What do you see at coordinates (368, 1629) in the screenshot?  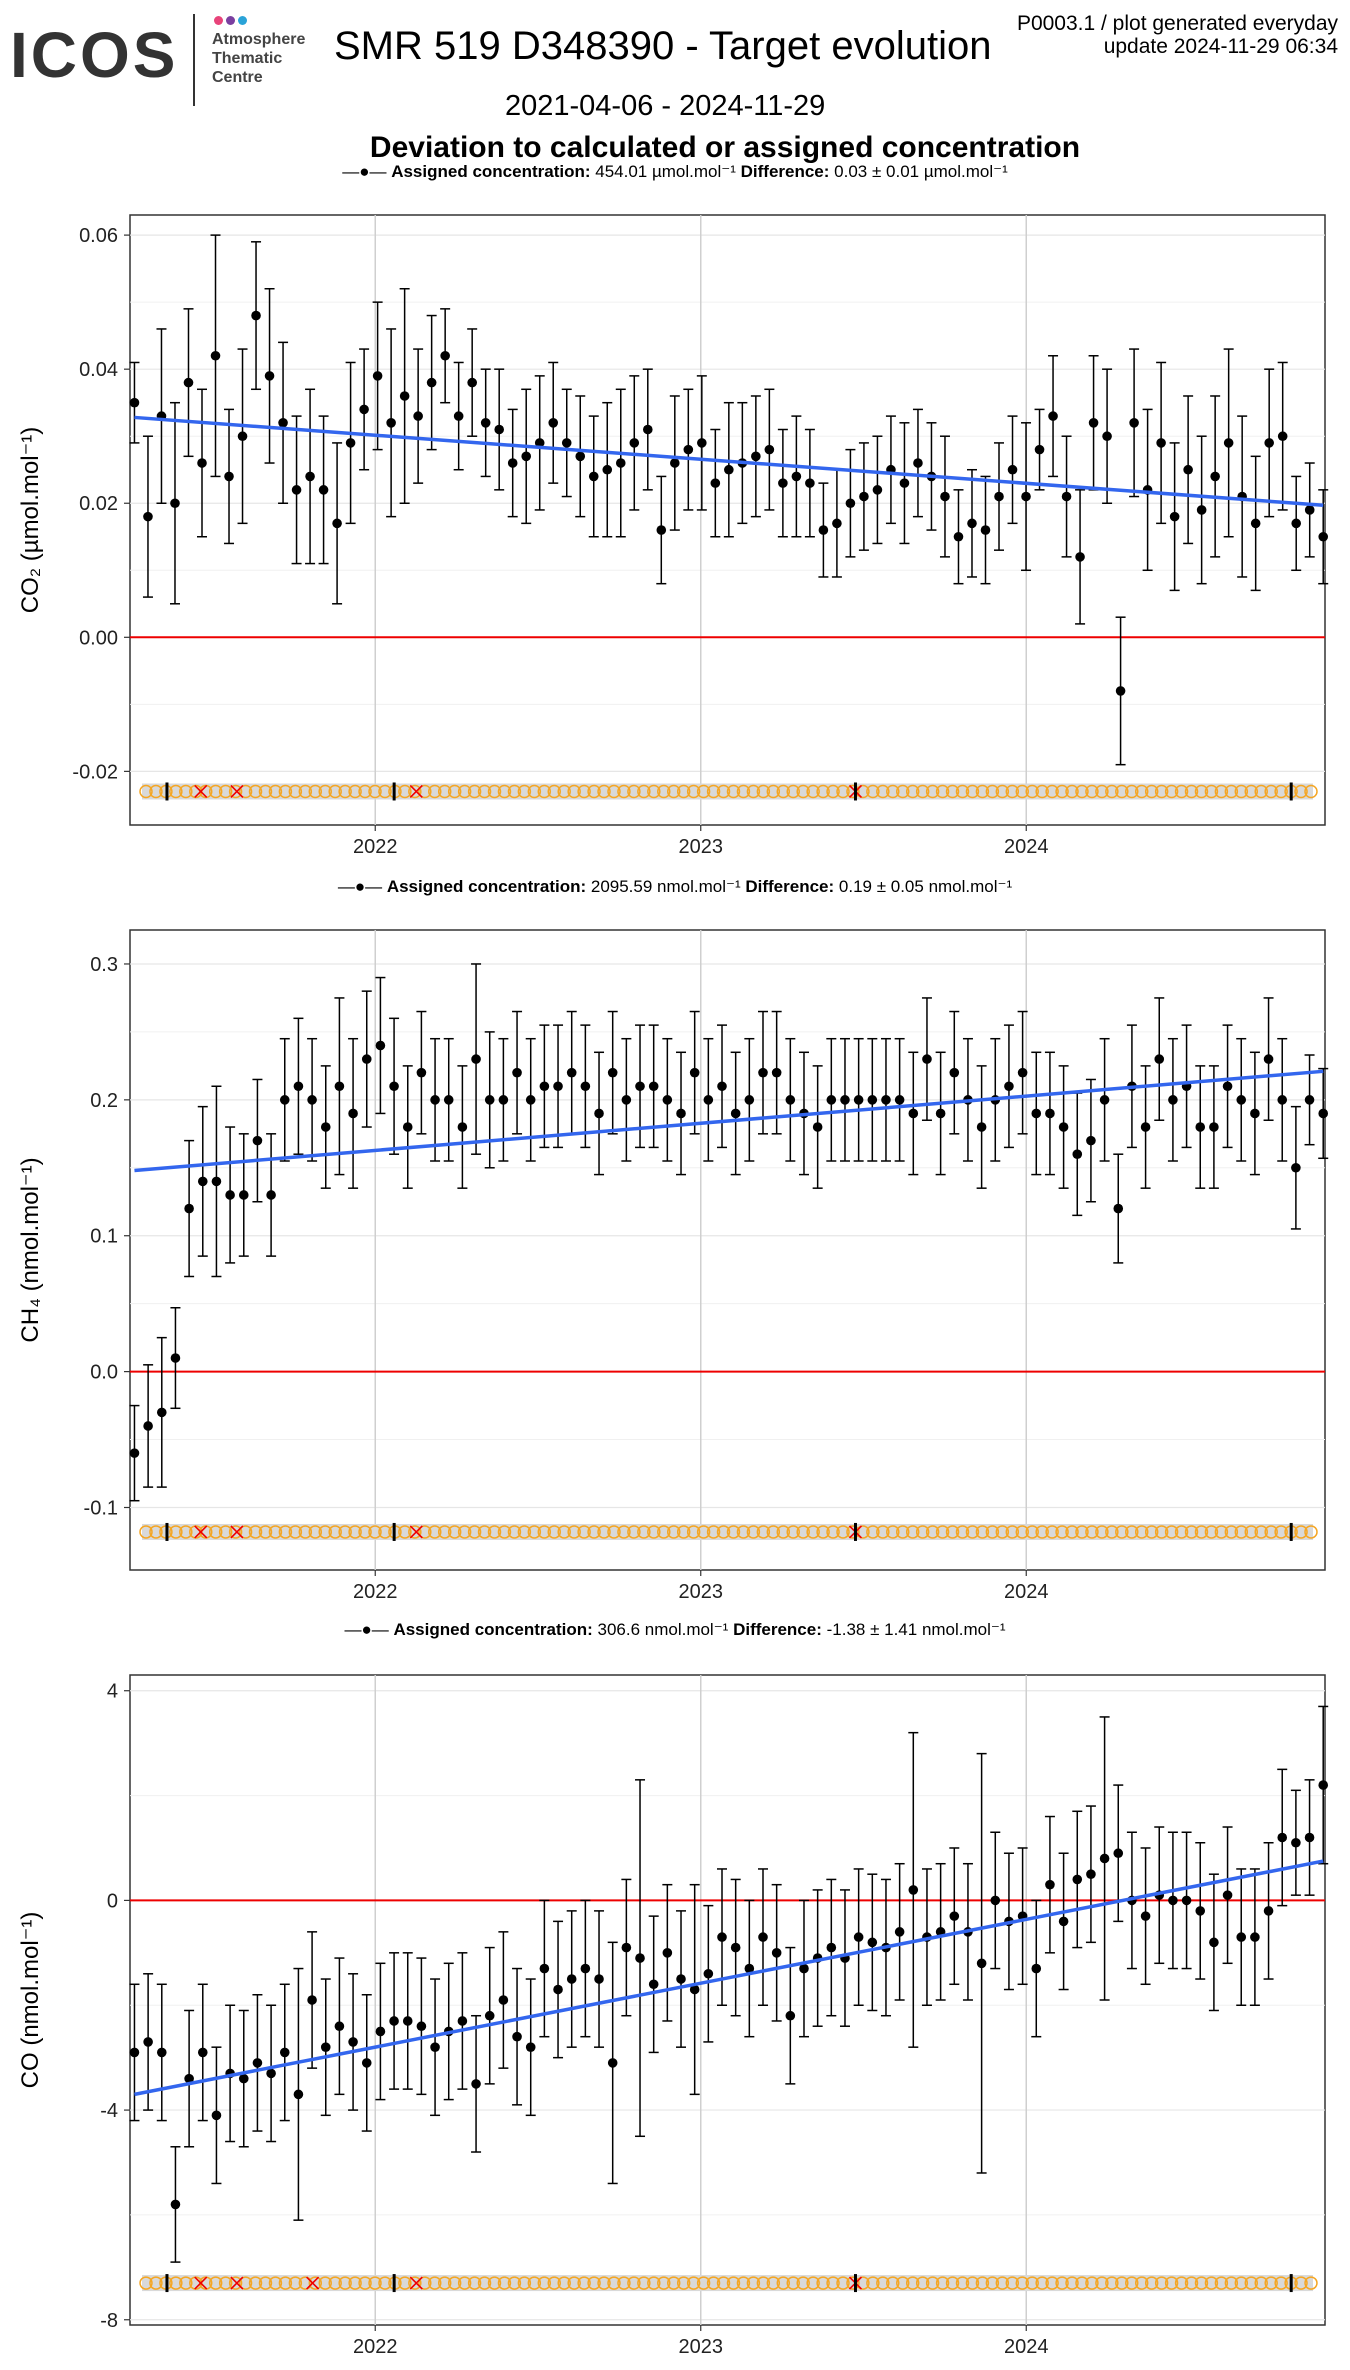 I see `legend-point-symbol: —●—` at bounding box center [368, 1629].